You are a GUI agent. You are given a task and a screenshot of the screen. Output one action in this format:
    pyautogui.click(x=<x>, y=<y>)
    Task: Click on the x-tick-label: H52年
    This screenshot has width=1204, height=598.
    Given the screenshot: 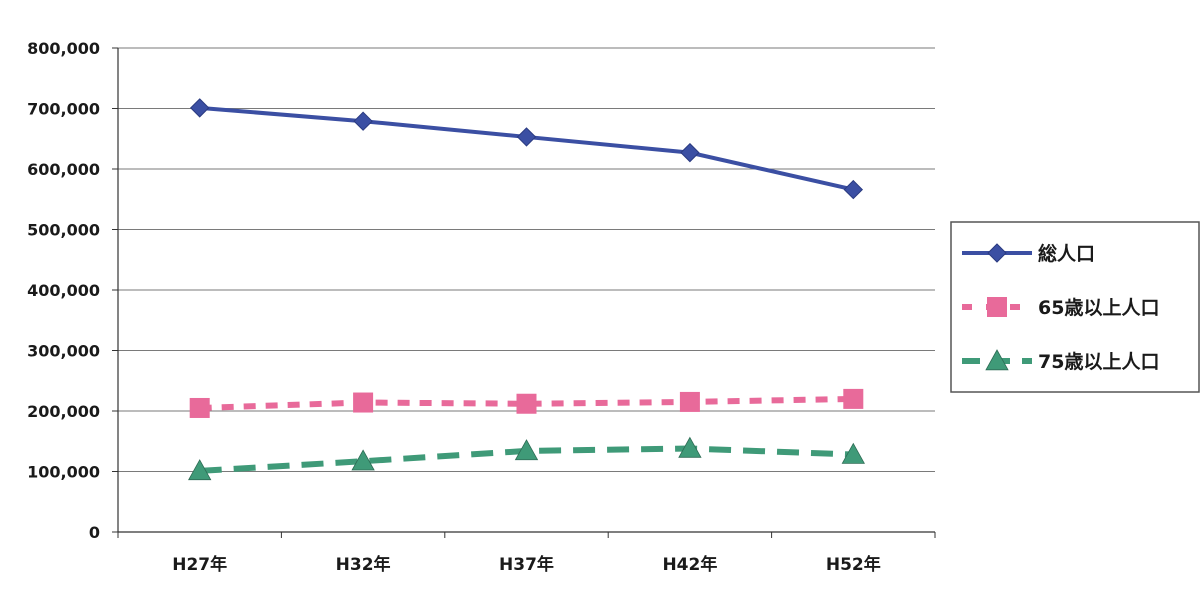 What is the action you would take?
    pyautogui.click(x=853, y=564)
    